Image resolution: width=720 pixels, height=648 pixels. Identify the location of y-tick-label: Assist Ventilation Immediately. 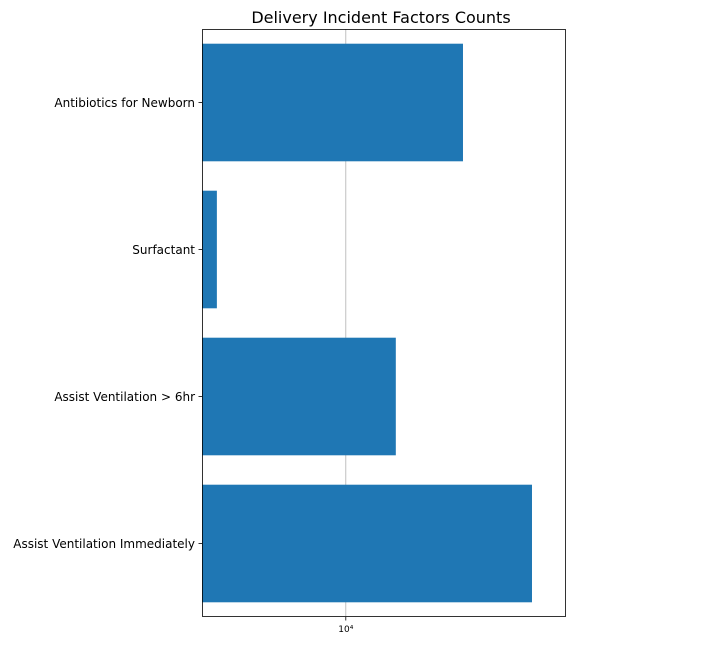
(104, 544).